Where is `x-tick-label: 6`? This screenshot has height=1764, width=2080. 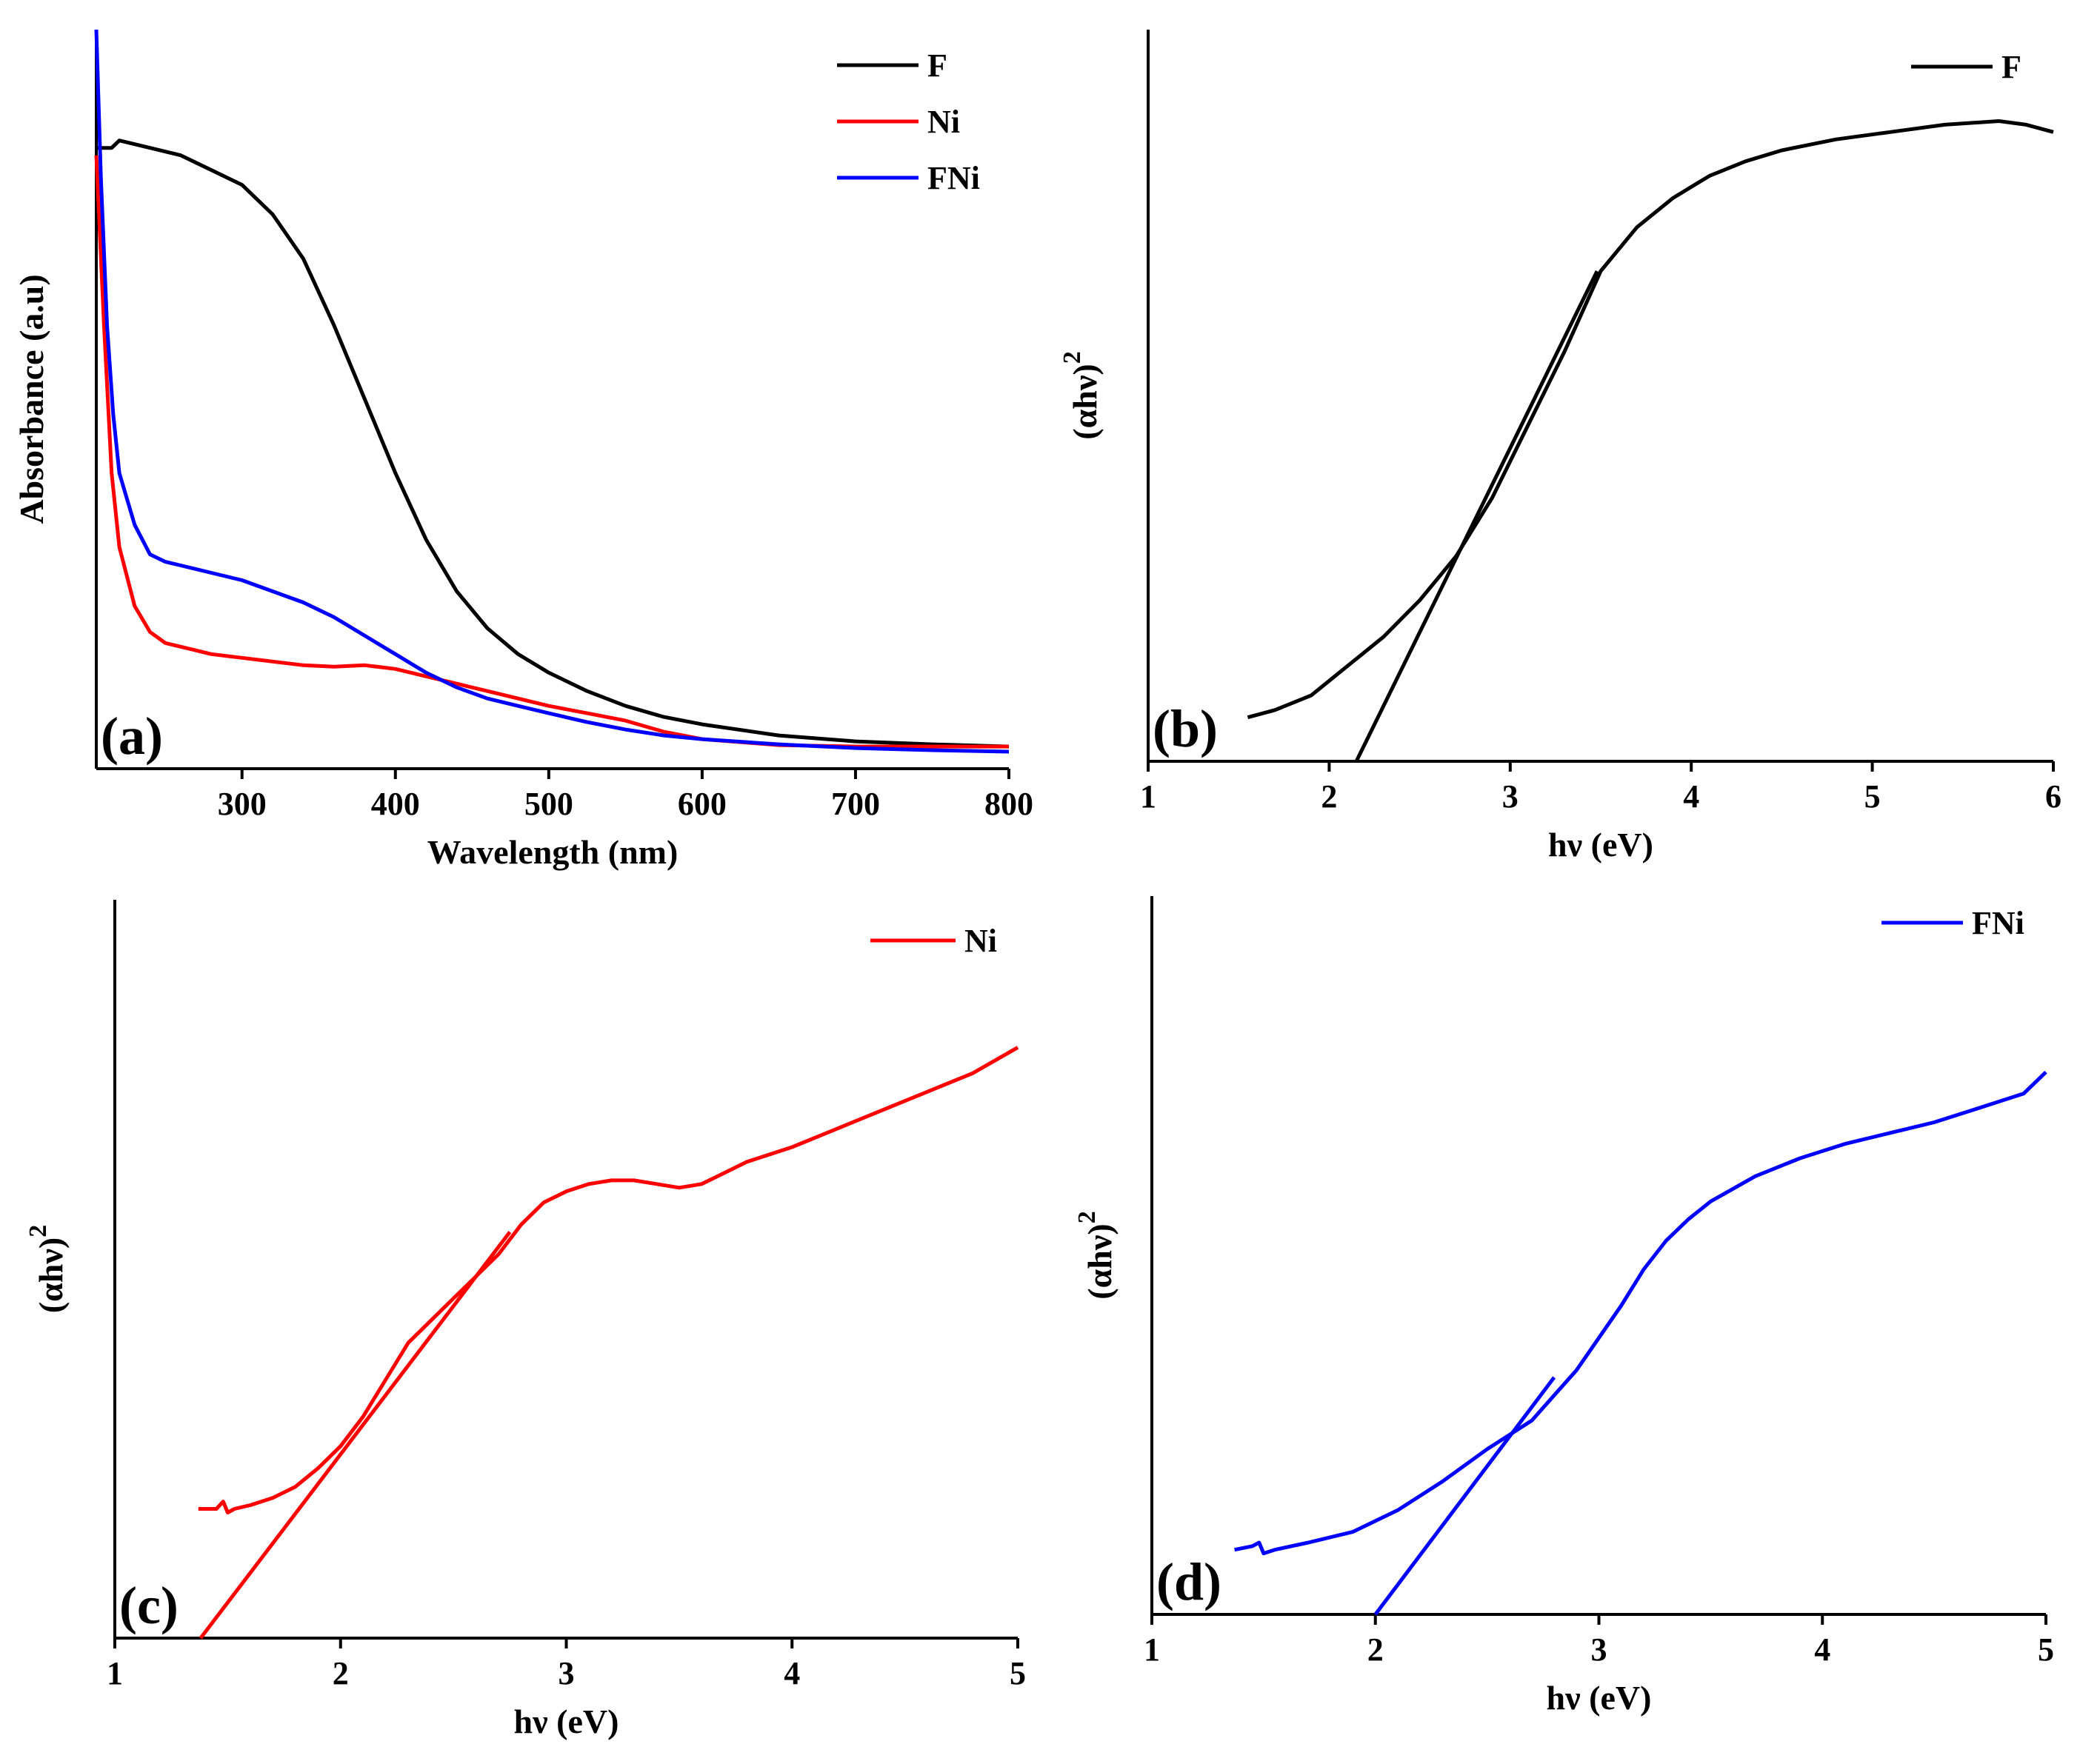 x-tick-label: 6 is located at coordinates (2053, 796).